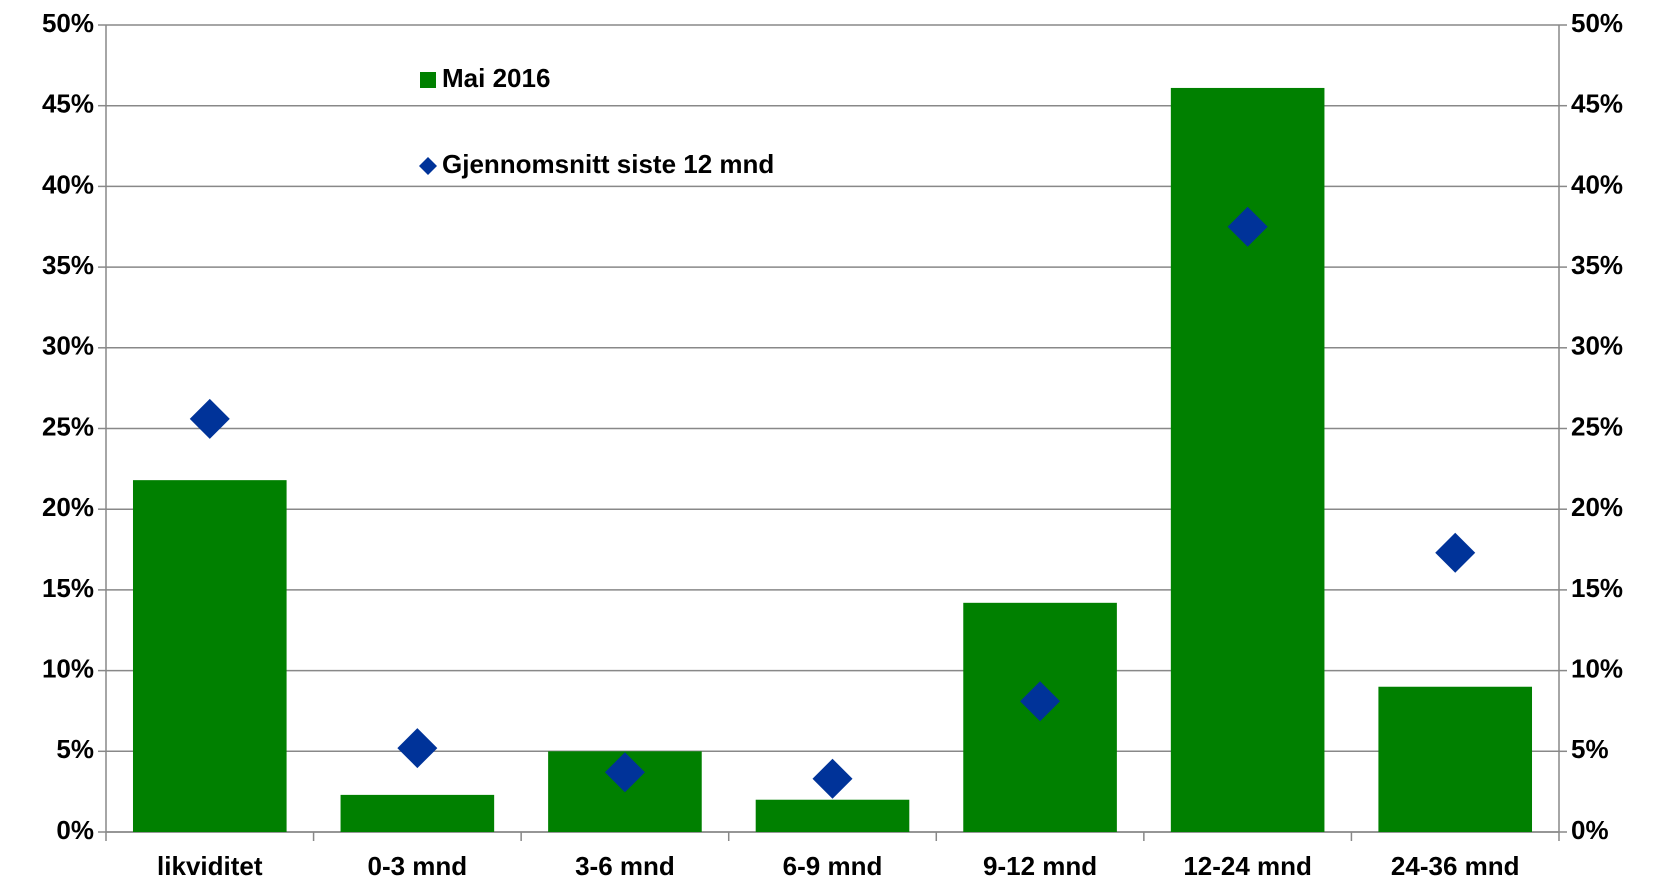 Image resolution: width=1654 pixels, height=883 pixels. Describe the element at coordinates (1040, 866) in the screenshot. I see `x-tick-label: 9-12 mnd` at that location.